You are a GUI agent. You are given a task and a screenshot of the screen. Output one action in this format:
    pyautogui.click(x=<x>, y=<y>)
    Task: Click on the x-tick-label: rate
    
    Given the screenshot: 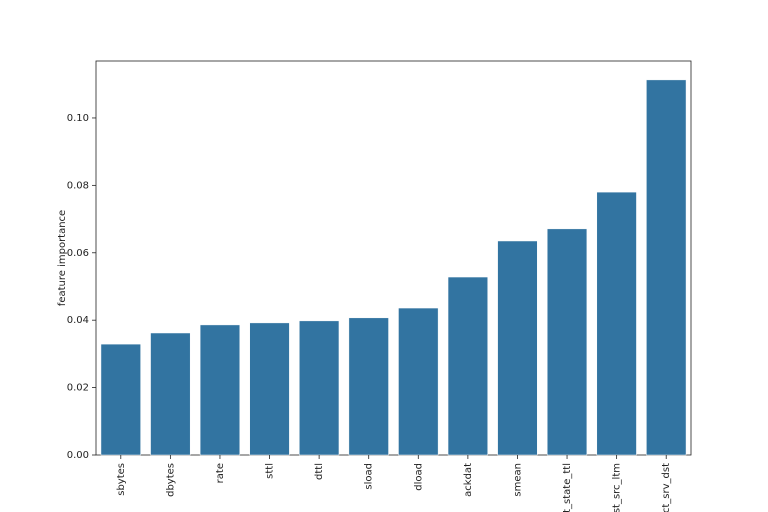 What is the action you would take?
    pyautogui.click(x=220, y=473)
    